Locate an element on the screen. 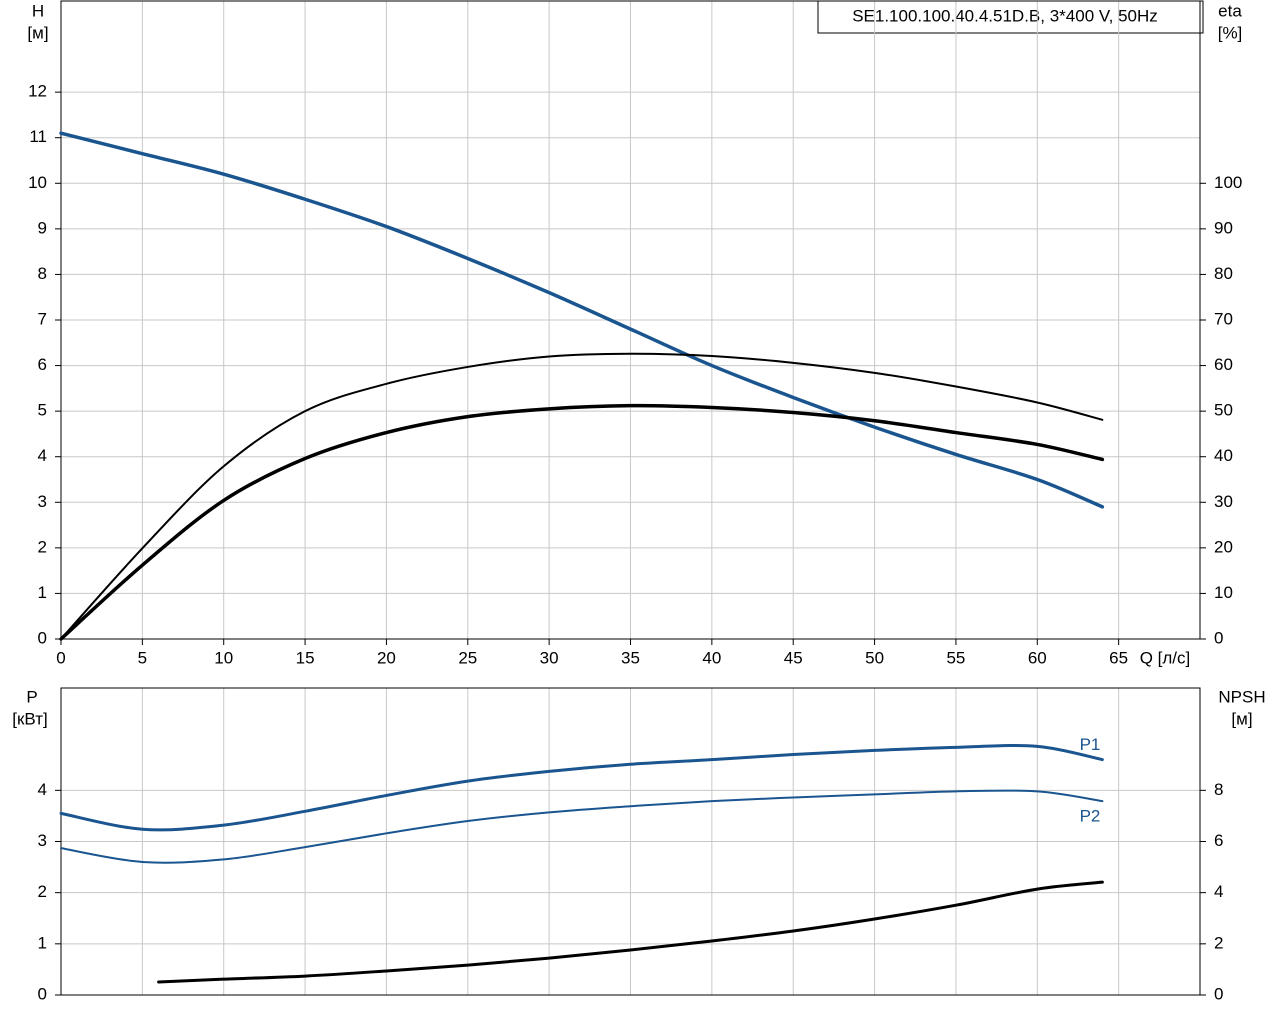 The width and height of the screenshot is (1280, 1024). y-tick-label: 12 is located at coordinates (37, 91).